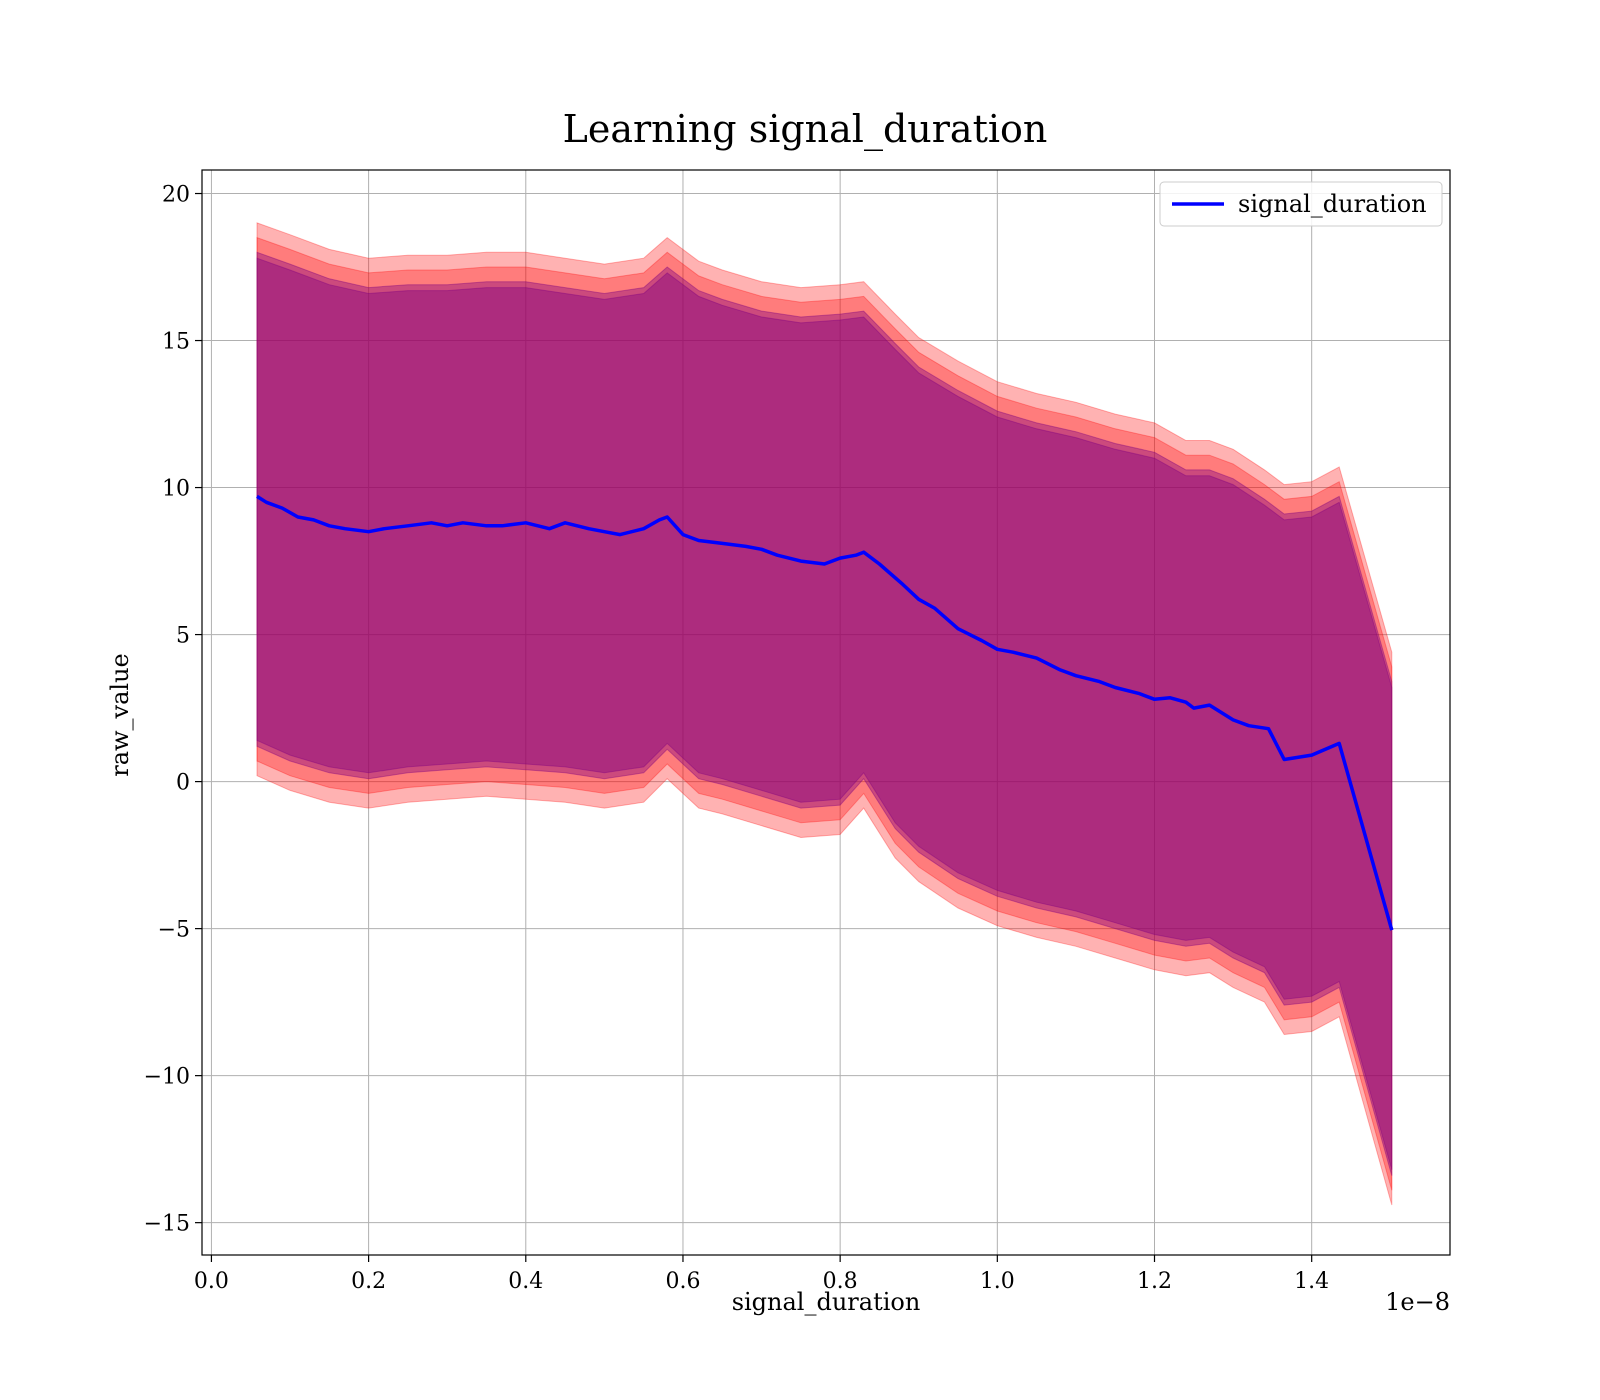  What do you see at coordinates (1154, 1281) in the screenshot?
I see `x-tick-label: 1.2` at bounding box center [1154, 1281].